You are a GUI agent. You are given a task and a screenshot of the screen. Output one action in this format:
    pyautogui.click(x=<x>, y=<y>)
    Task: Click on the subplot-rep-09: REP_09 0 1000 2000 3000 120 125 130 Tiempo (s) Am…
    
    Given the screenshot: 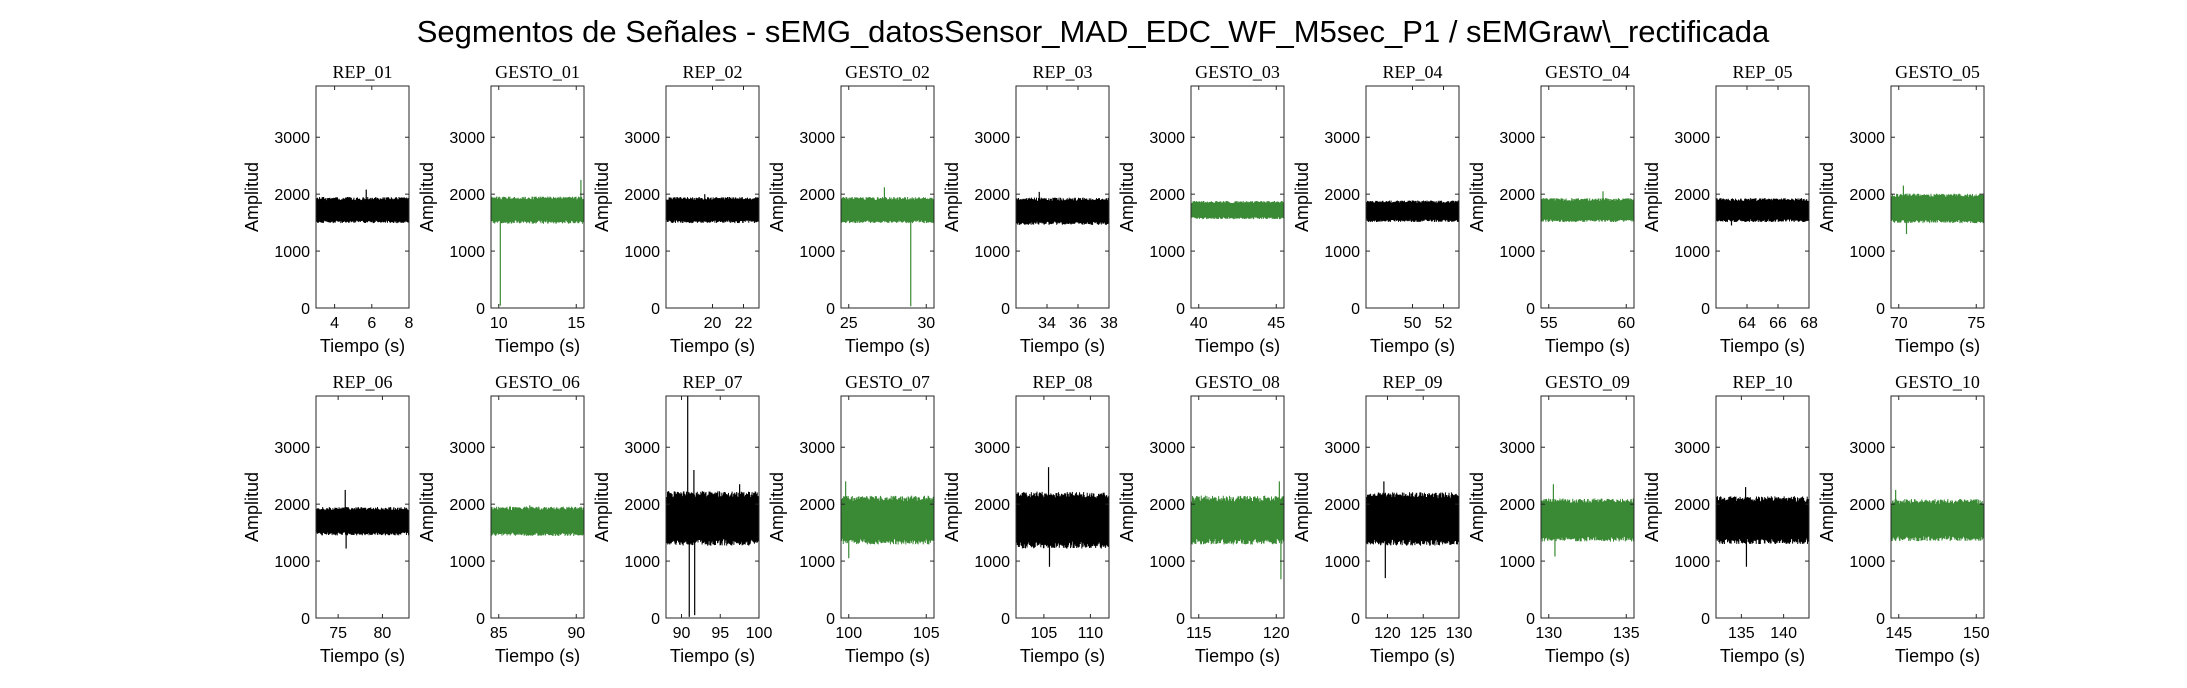 What is the action you would take?
    pyautogui.click(x=1382, y=519)
    